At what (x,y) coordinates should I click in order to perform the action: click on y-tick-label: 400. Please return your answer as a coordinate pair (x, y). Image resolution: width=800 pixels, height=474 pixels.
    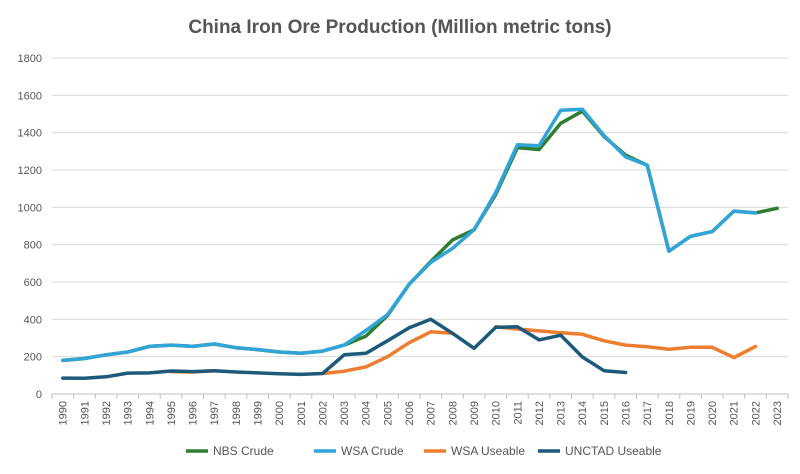
    Looking at the image, I should click on (33, 320).